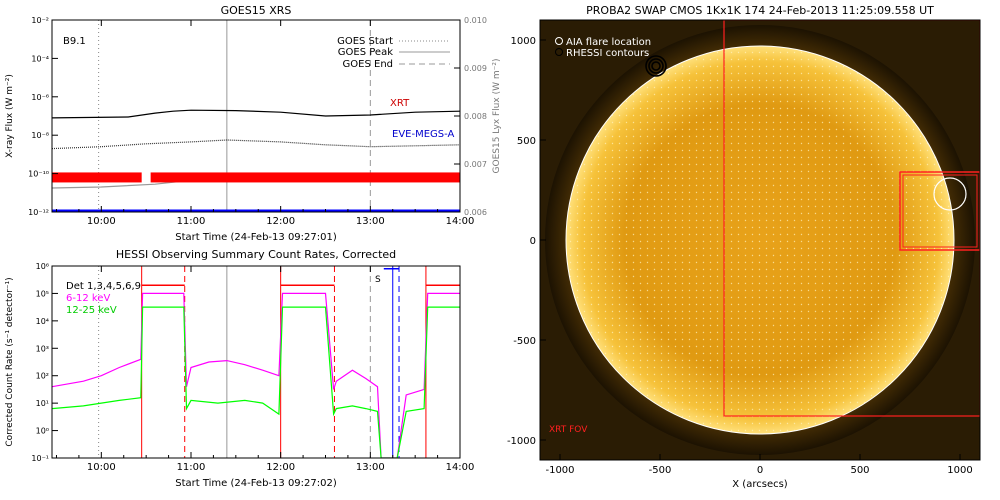 The height and width of the screenshot is (500, 1000). What do you see at coordinates (256, 382) in the screenshot?
I see `hessi-series-line` at bounding box center [256, 382].